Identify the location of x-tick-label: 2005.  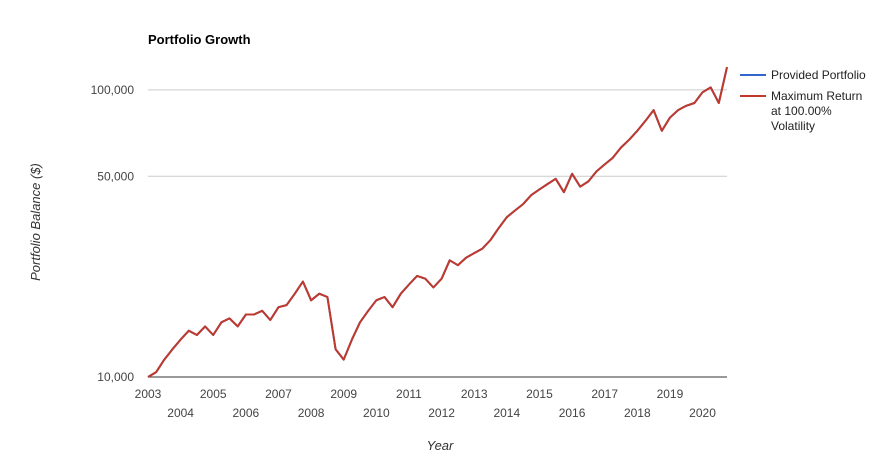
(213, 394).